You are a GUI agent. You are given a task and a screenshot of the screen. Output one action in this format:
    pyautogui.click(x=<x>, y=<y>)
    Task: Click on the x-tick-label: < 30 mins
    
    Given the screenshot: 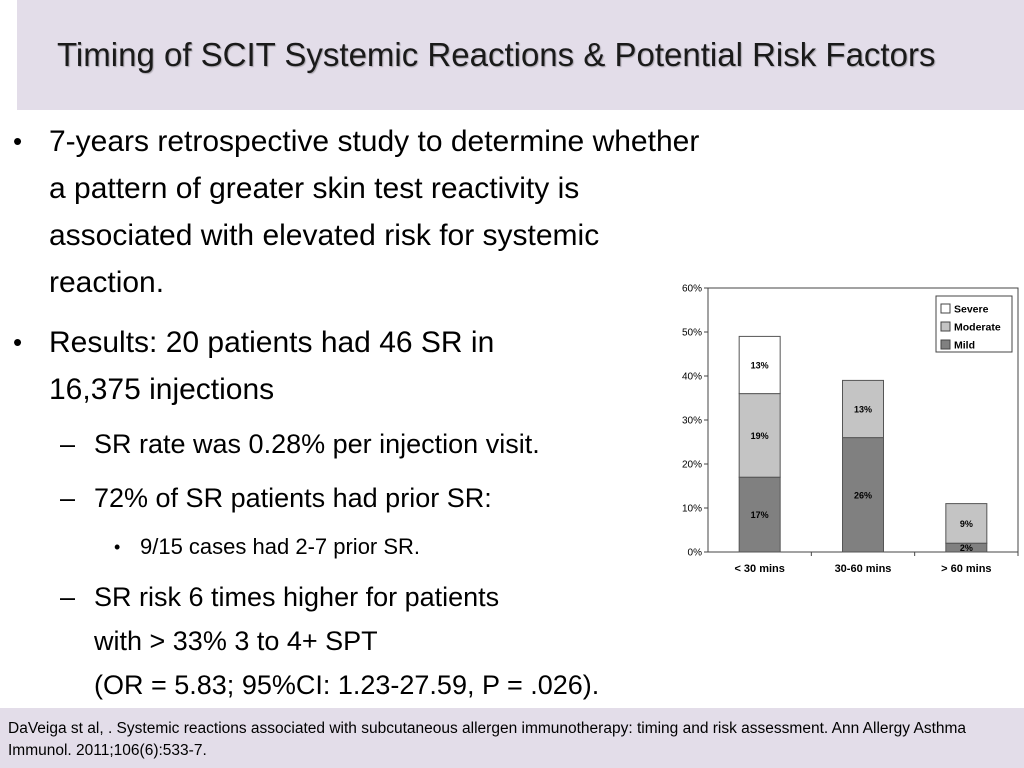 What is the action you would take?
    pyautogui.click(x=759, y=569)
    